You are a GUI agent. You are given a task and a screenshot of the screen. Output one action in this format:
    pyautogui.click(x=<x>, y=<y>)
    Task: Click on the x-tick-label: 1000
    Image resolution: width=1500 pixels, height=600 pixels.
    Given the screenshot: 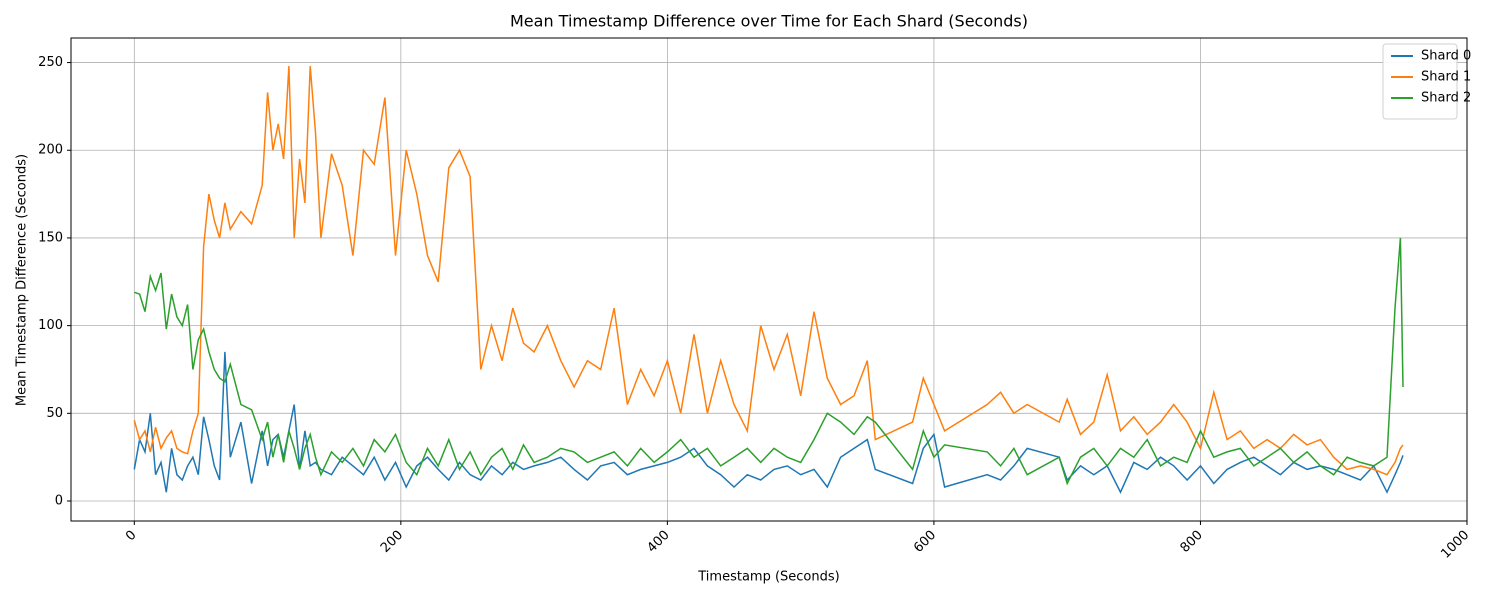 What is the action you would take?
    pyautogui.click(x=1455, y=545)
    